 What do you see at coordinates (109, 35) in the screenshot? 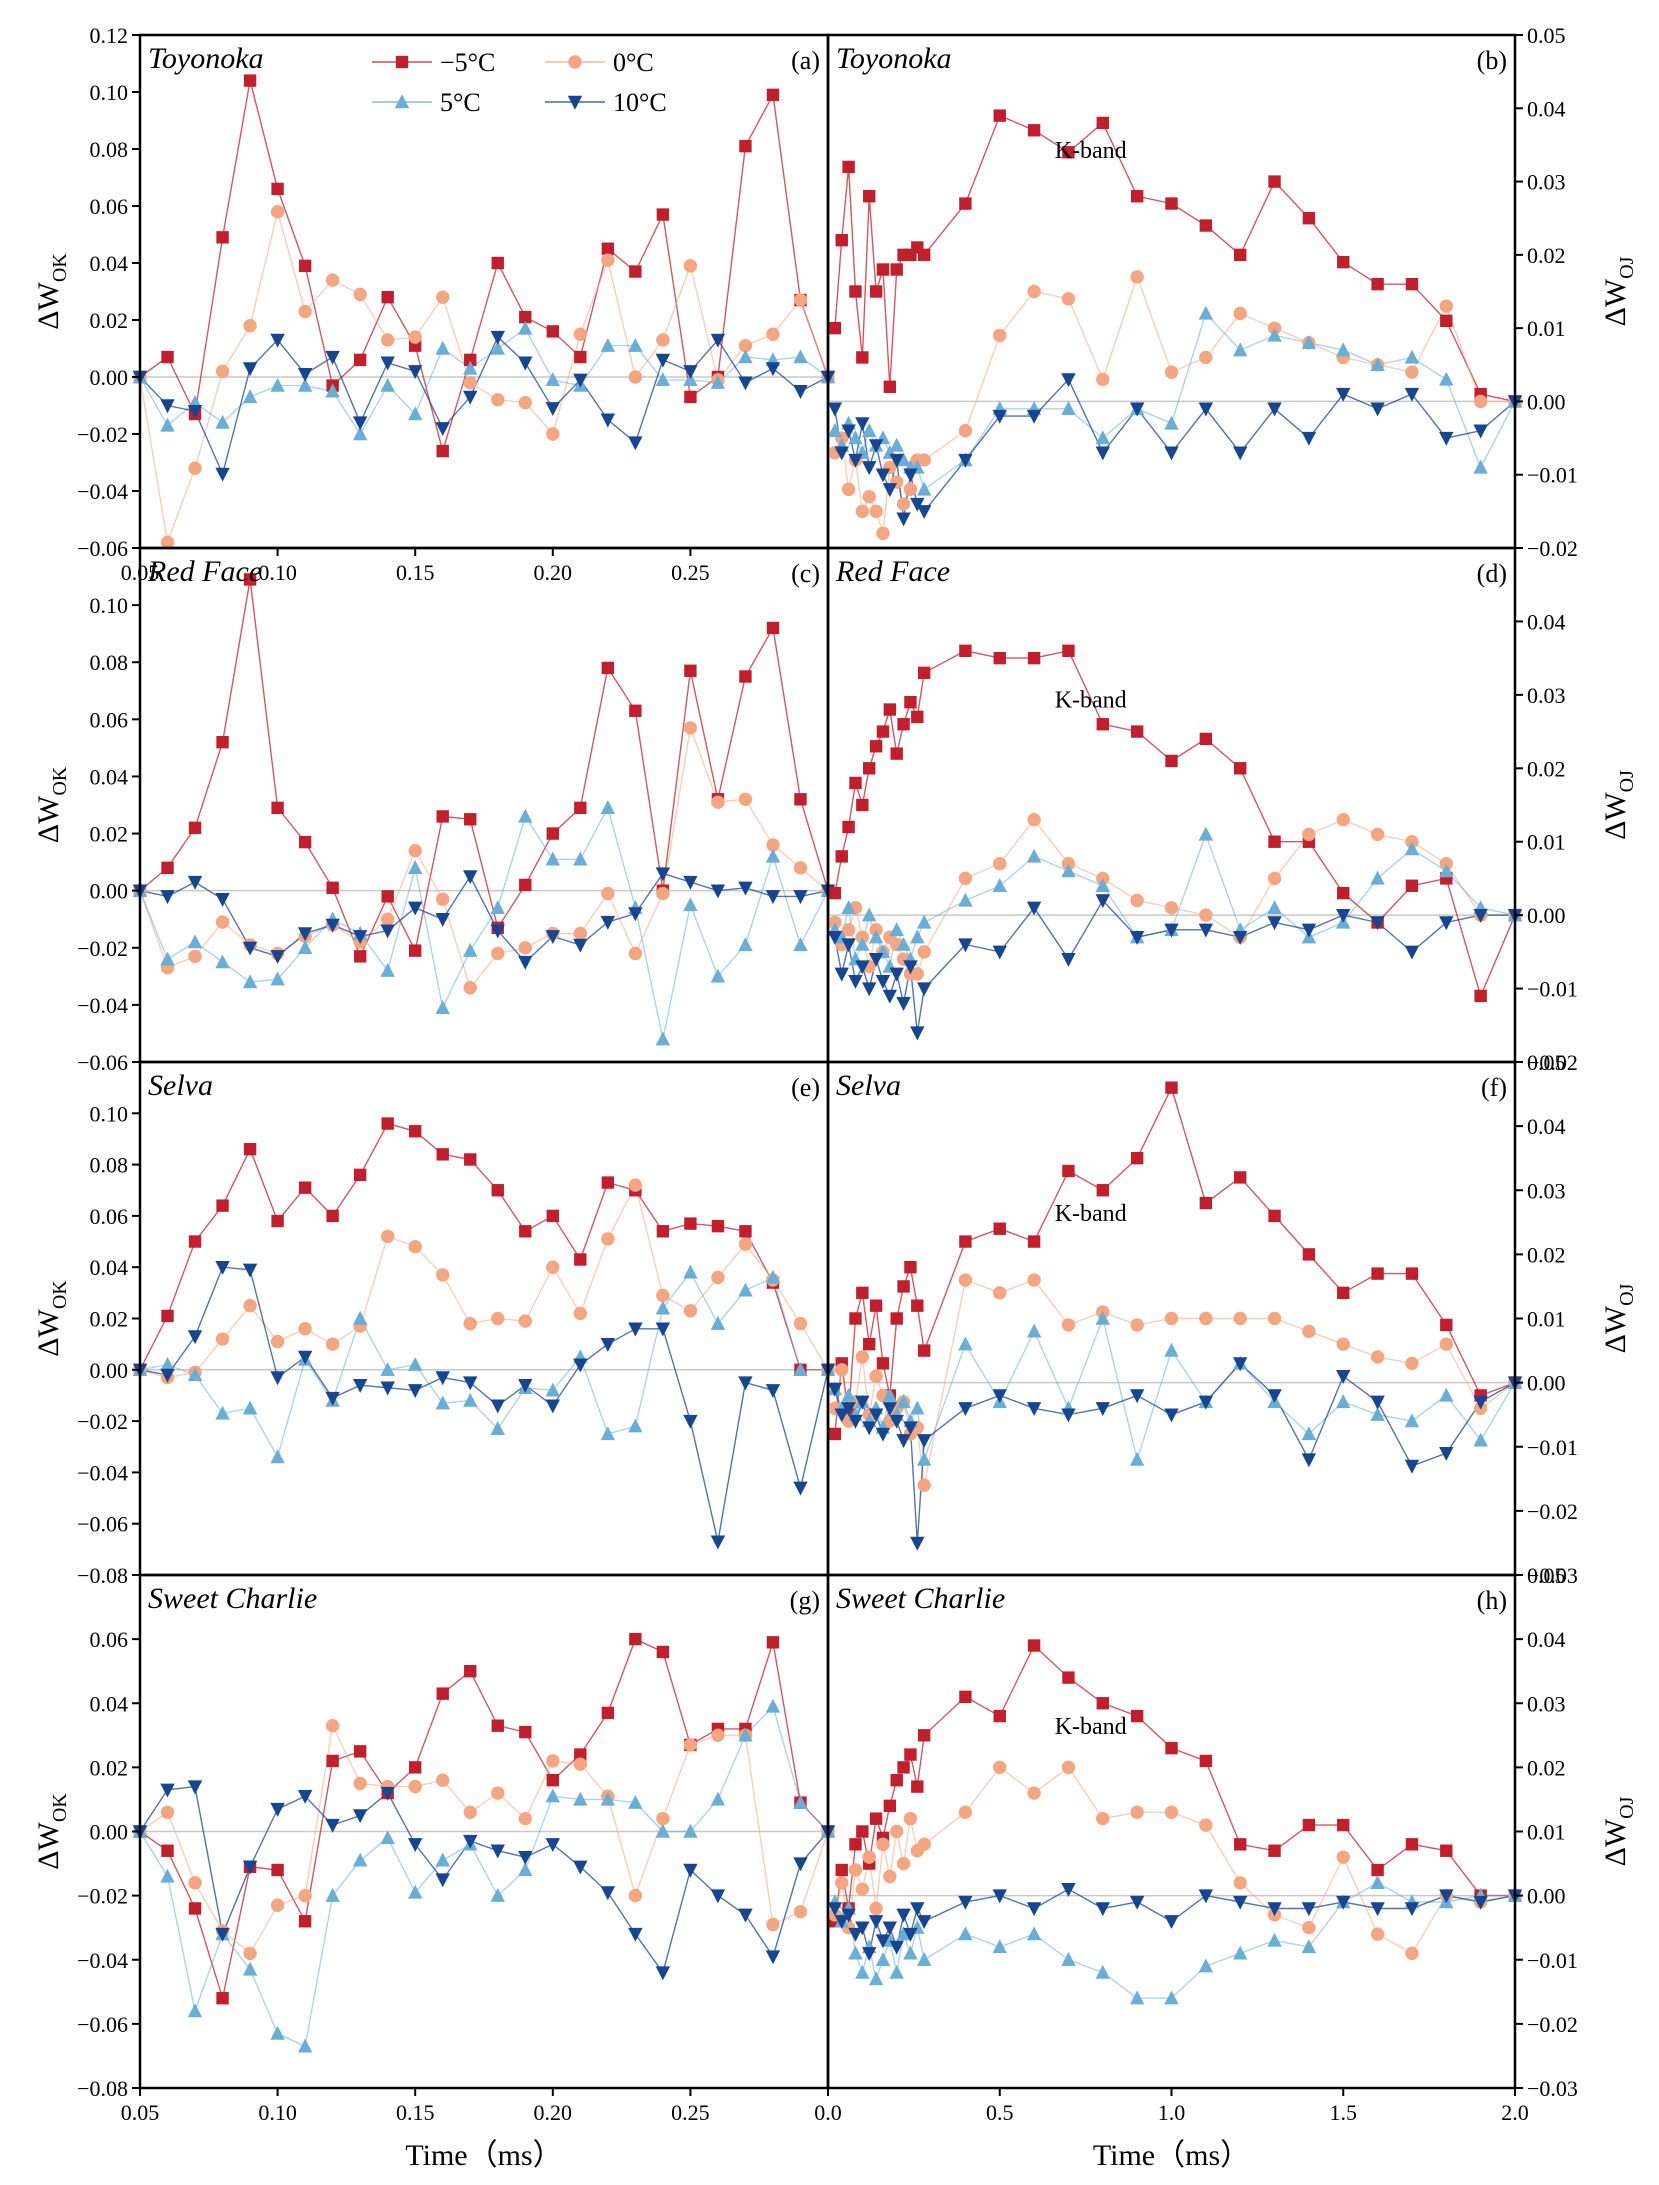
I see `y-tick-label: 0.12` at bounding box center [109, 35].